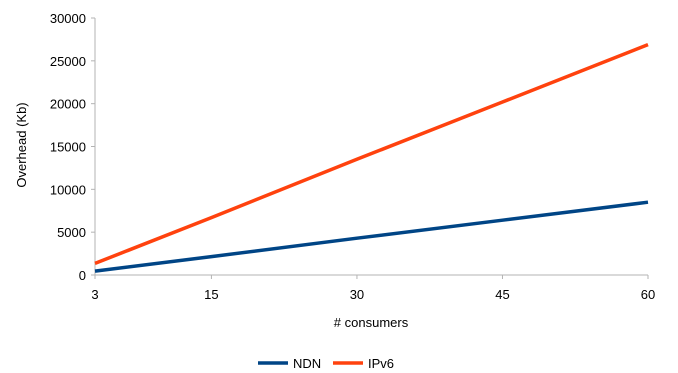  I want to click on x-tick-labels: 3 15 30 45 60, so click(373, 288).